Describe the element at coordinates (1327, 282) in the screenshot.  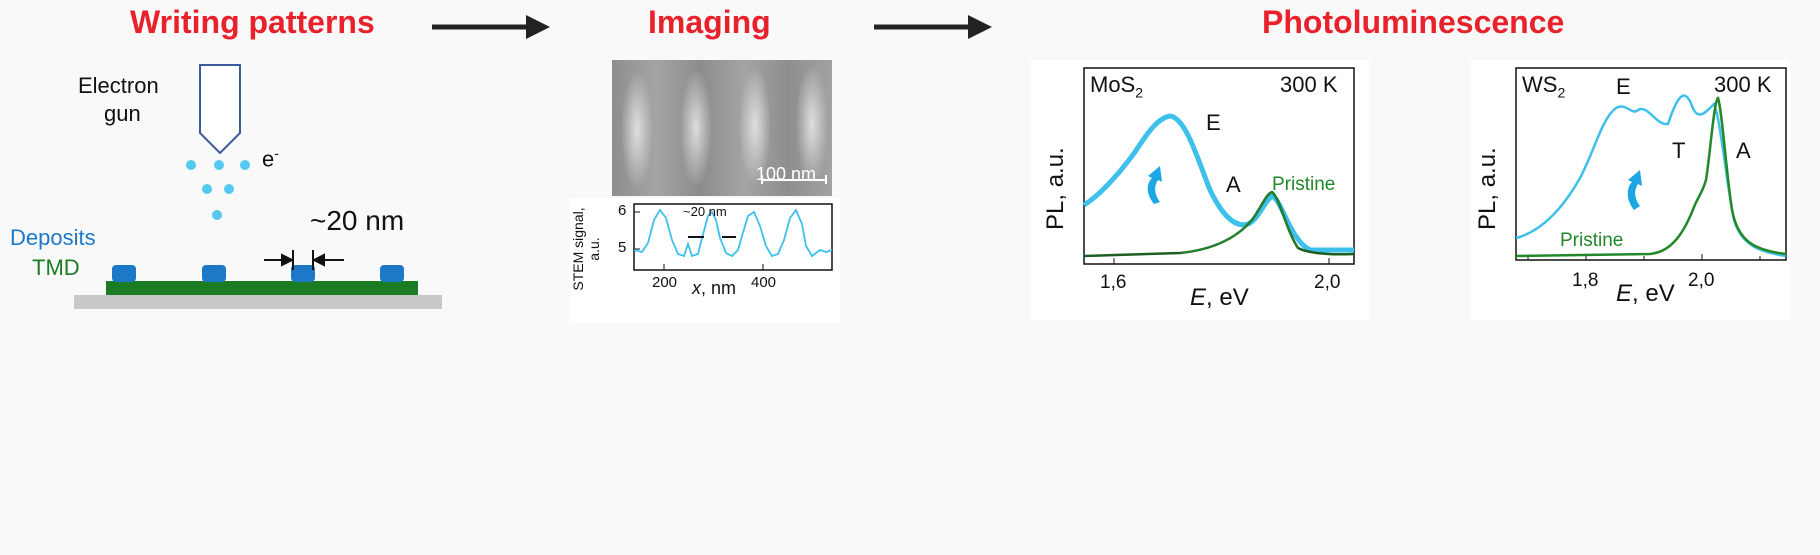
I see `mos2-xtick-2-0: 2,0` at that location.